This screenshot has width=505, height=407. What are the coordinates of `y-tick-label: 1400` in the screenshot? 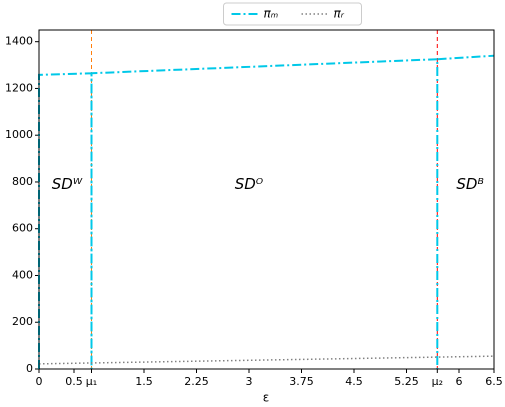 It's located at (19, 41).